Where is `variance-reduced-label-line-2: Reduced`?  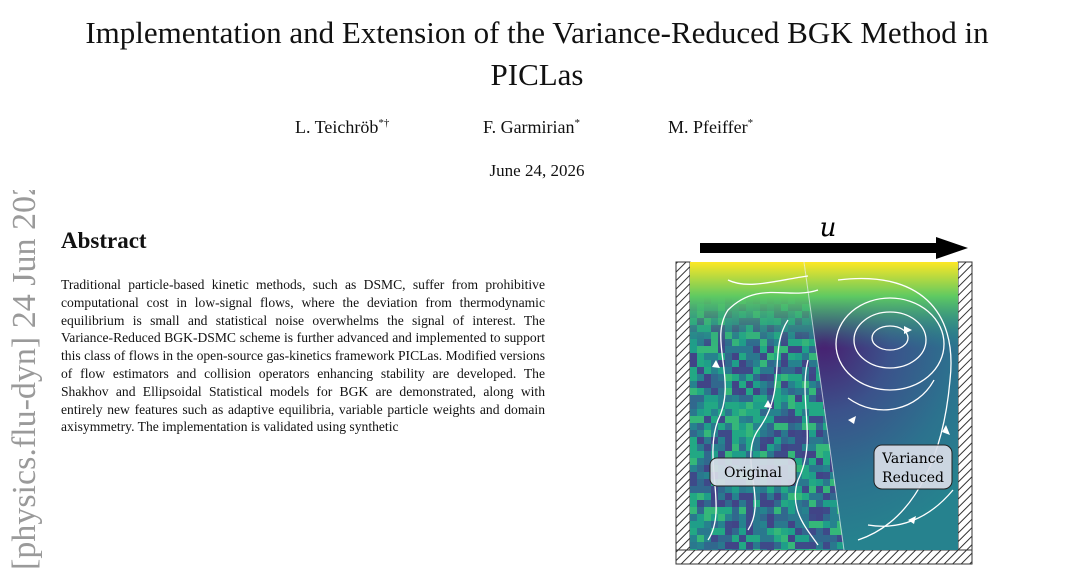
variance-reduced-label-line-2: Reduced is located at coordinates (913, 478).